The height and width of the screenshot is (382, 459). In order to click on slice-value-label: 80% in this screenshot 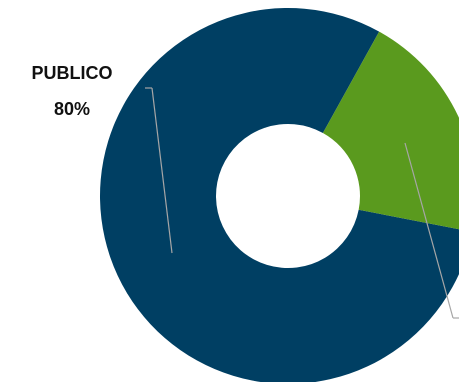, I will do `click(72, 109)`.